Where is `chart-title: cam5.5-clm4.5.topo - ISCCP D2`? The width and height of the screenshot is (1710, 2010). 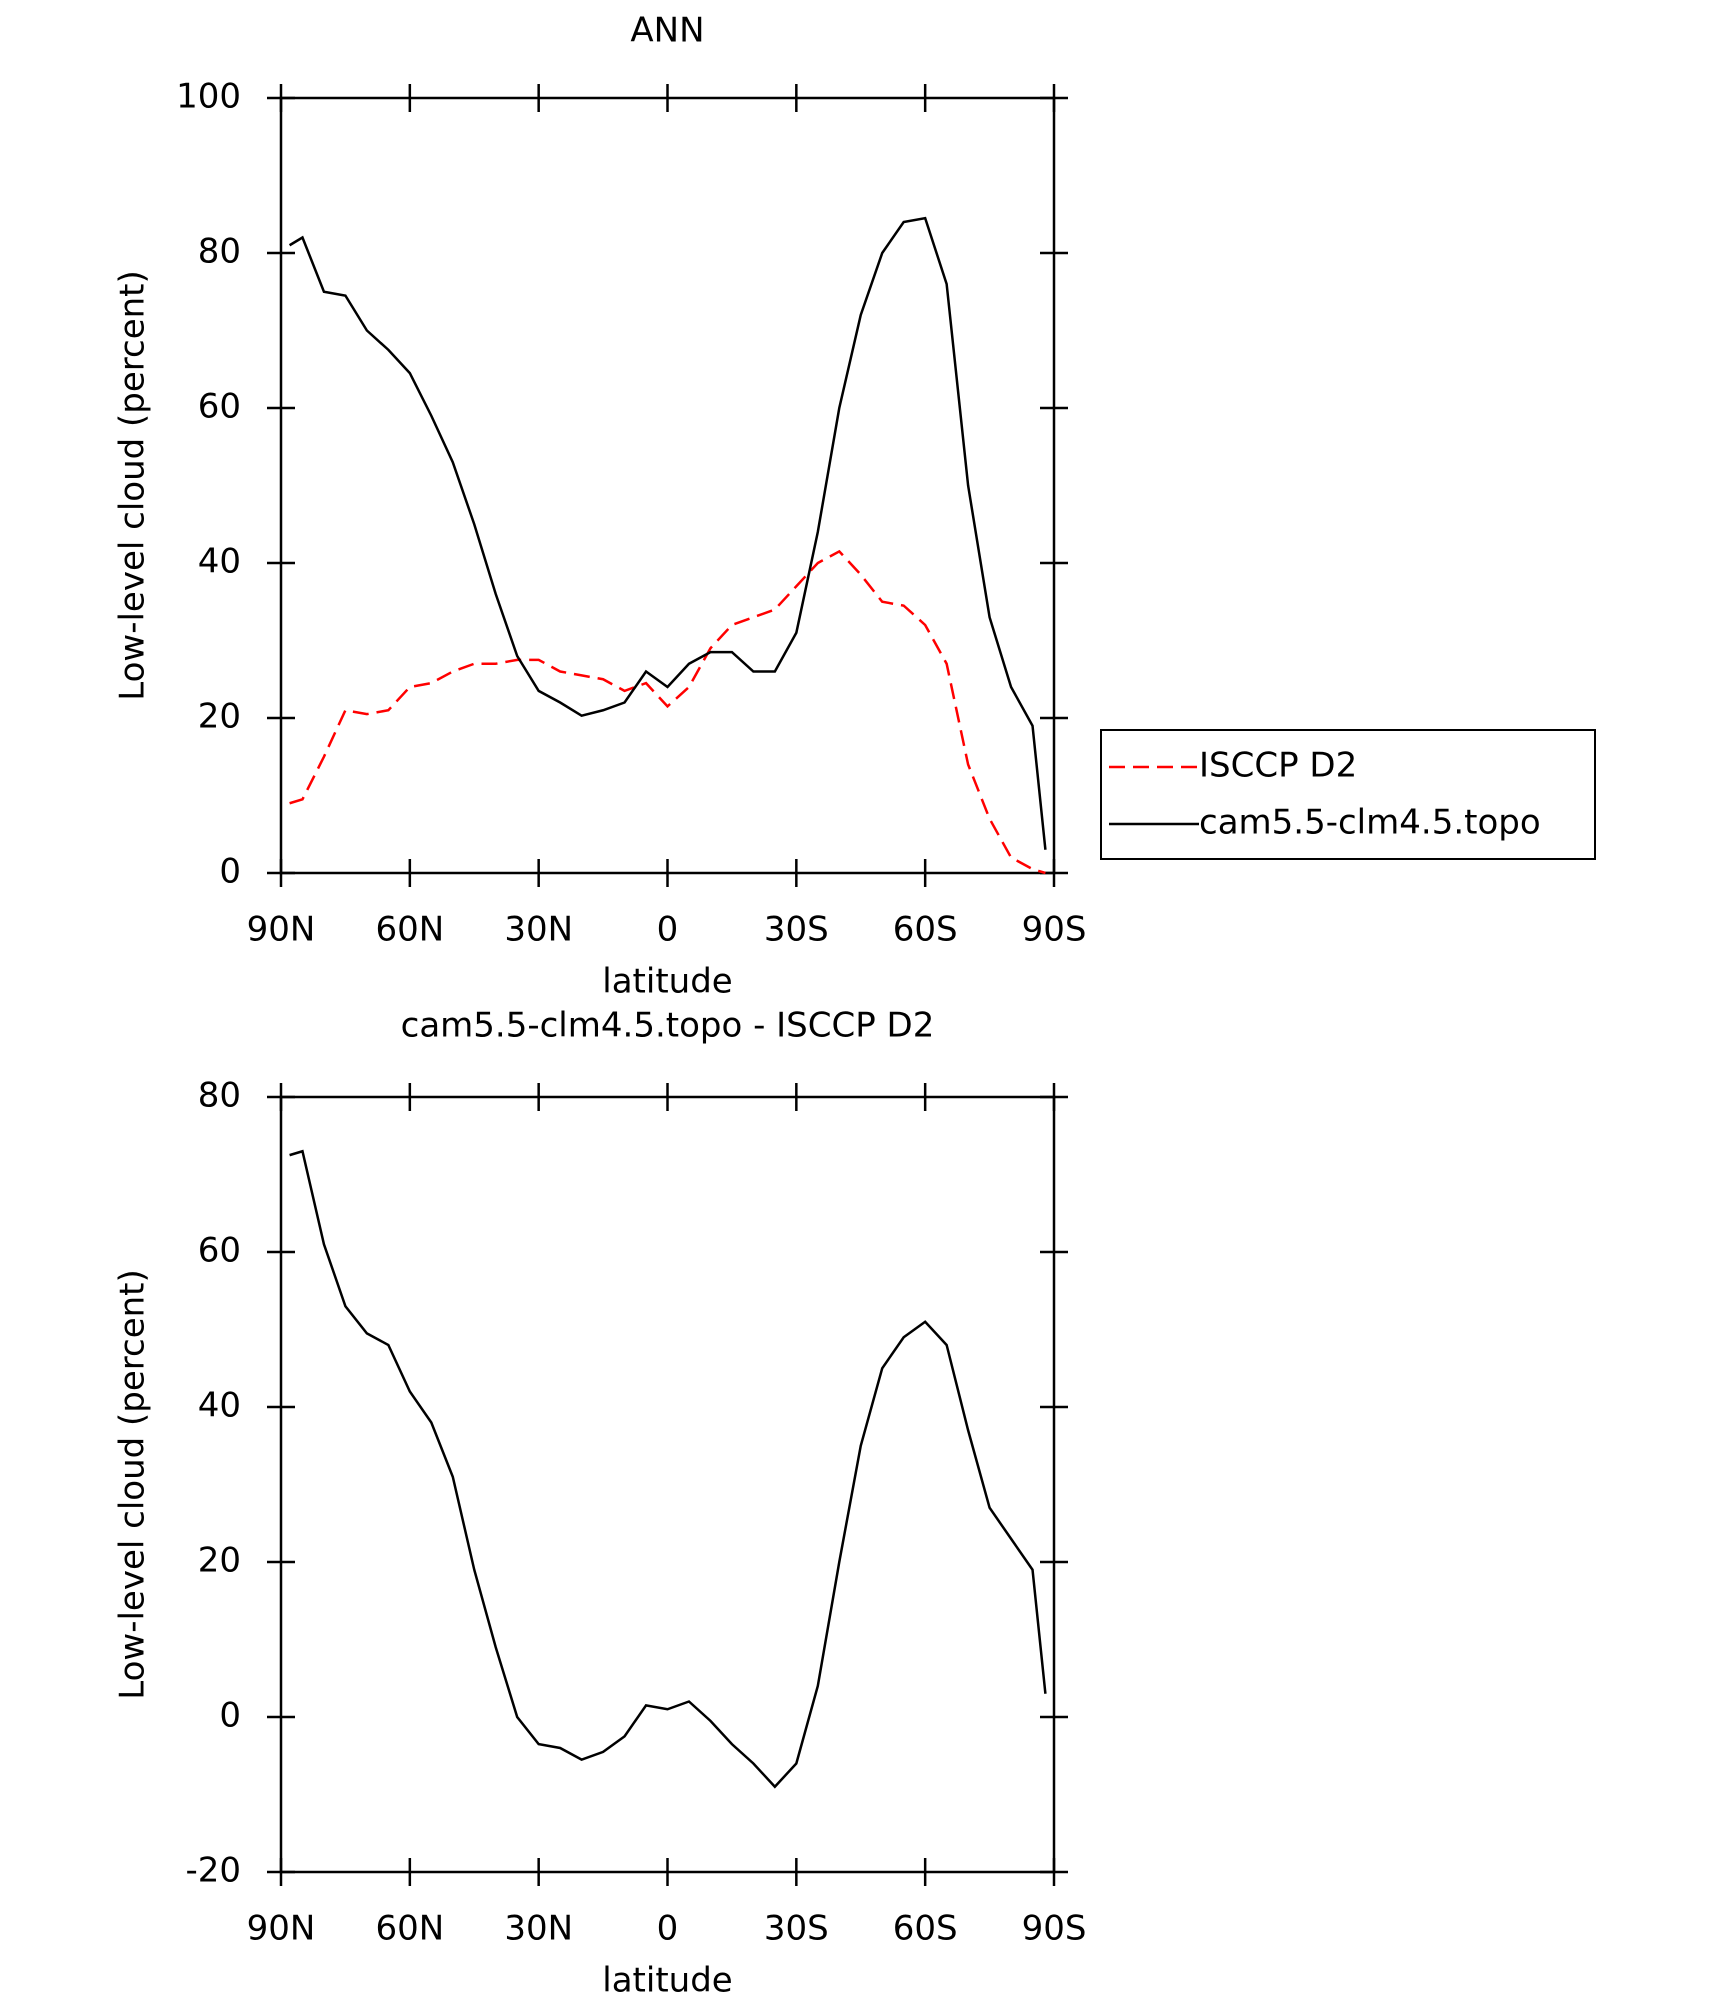
chart-title: cam5.5-clm4.5.topo - ISCCP D2 is located at coordinates (668, 1026).